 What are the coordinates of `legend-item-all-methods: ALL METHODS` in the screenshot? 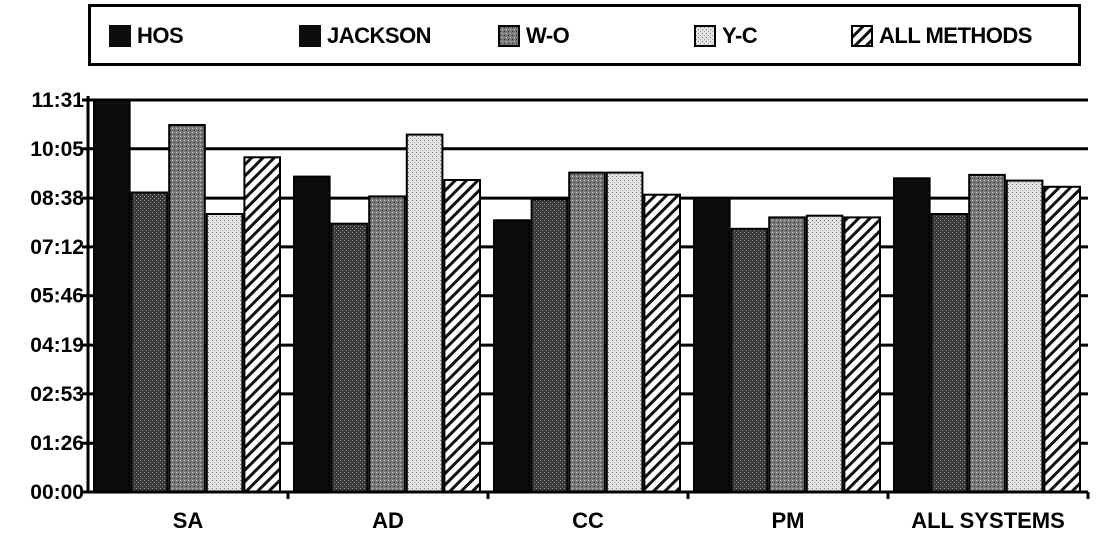 It's located at (941, 36).